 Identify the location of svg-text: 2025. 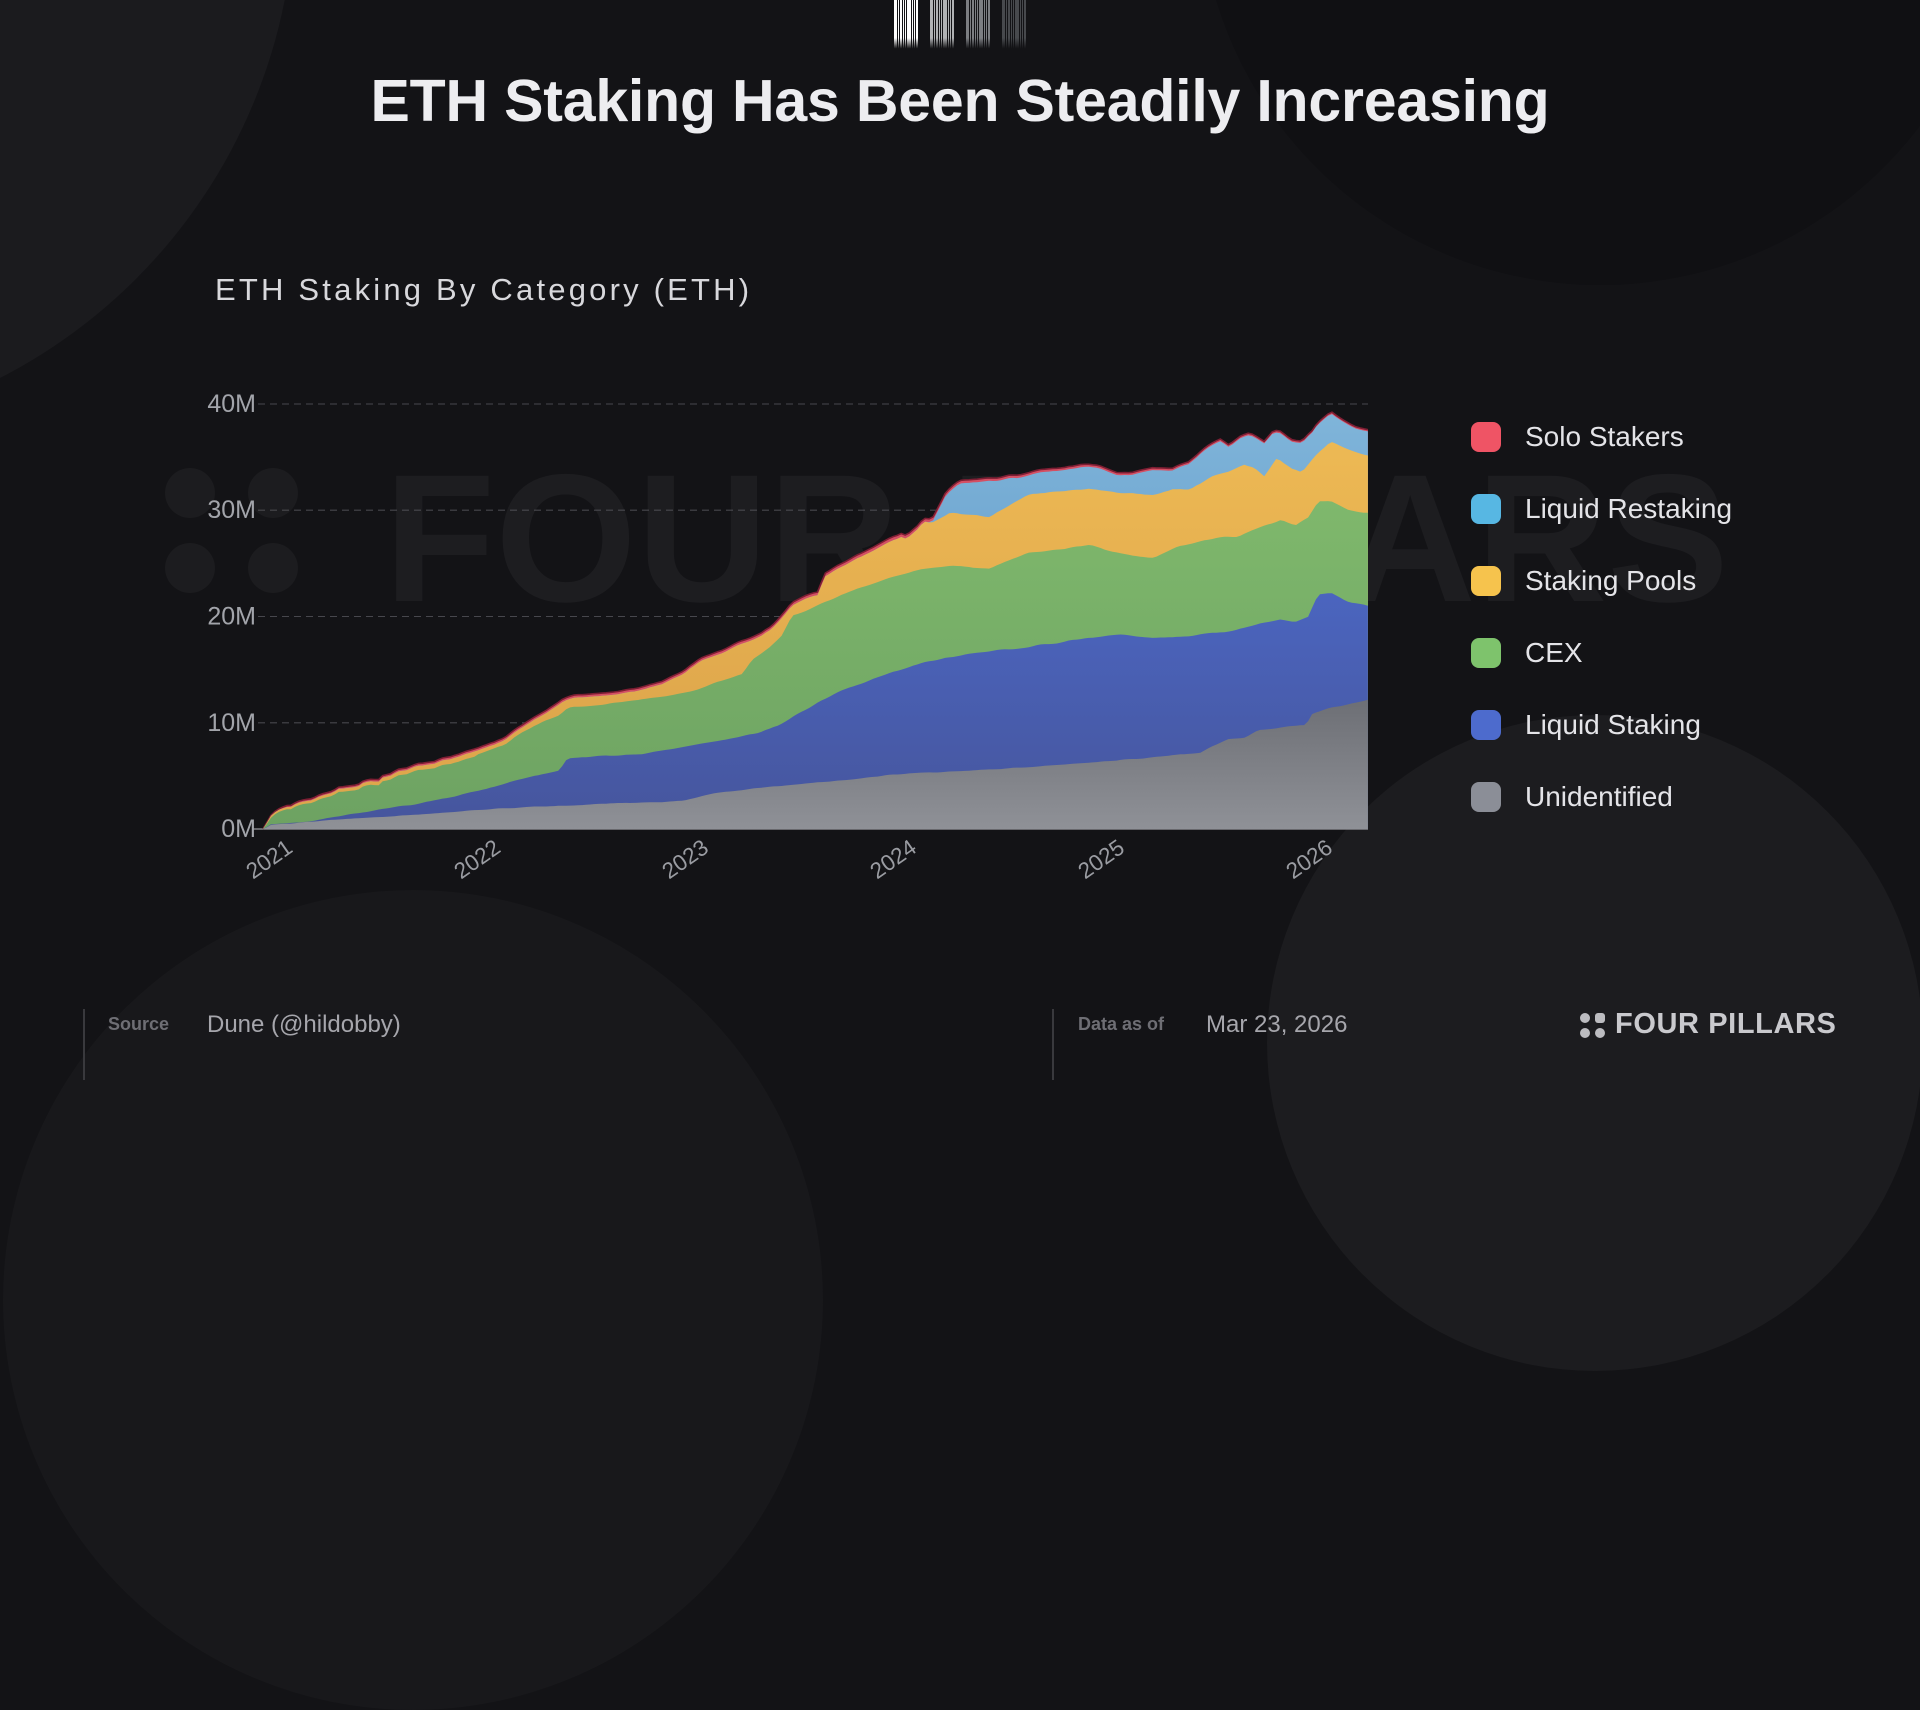
(1101, 859).